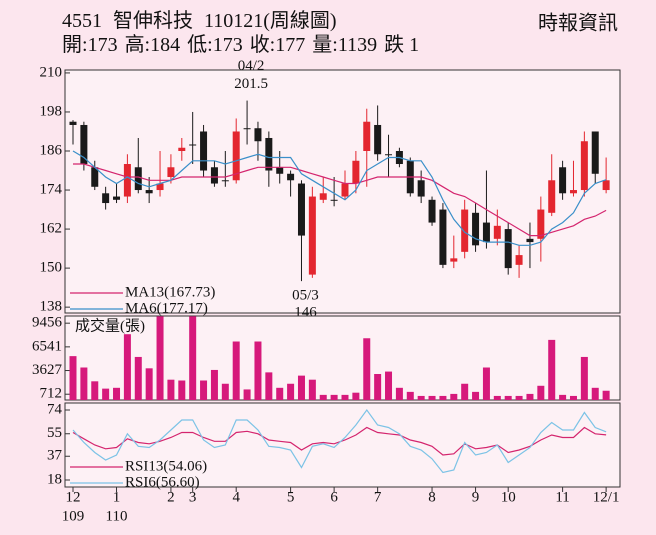 Image resolution: width=656 pixels, height=535 pixels. I want to click on quote-label: 量:, so click(325, 45).